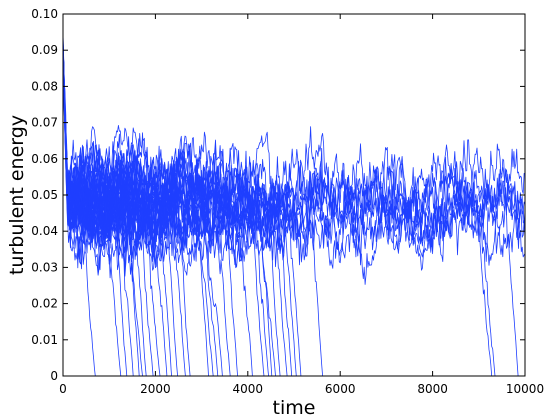  I want to click on y-tick-label: 0.04, so click(44, 231).